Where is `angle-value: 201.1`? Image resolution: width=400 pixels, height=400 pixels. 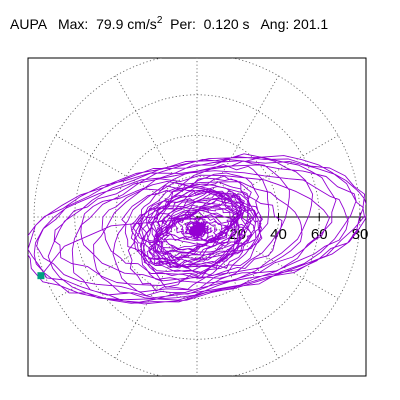
angle-value: 201.1 is located at coordinates (311, 24).